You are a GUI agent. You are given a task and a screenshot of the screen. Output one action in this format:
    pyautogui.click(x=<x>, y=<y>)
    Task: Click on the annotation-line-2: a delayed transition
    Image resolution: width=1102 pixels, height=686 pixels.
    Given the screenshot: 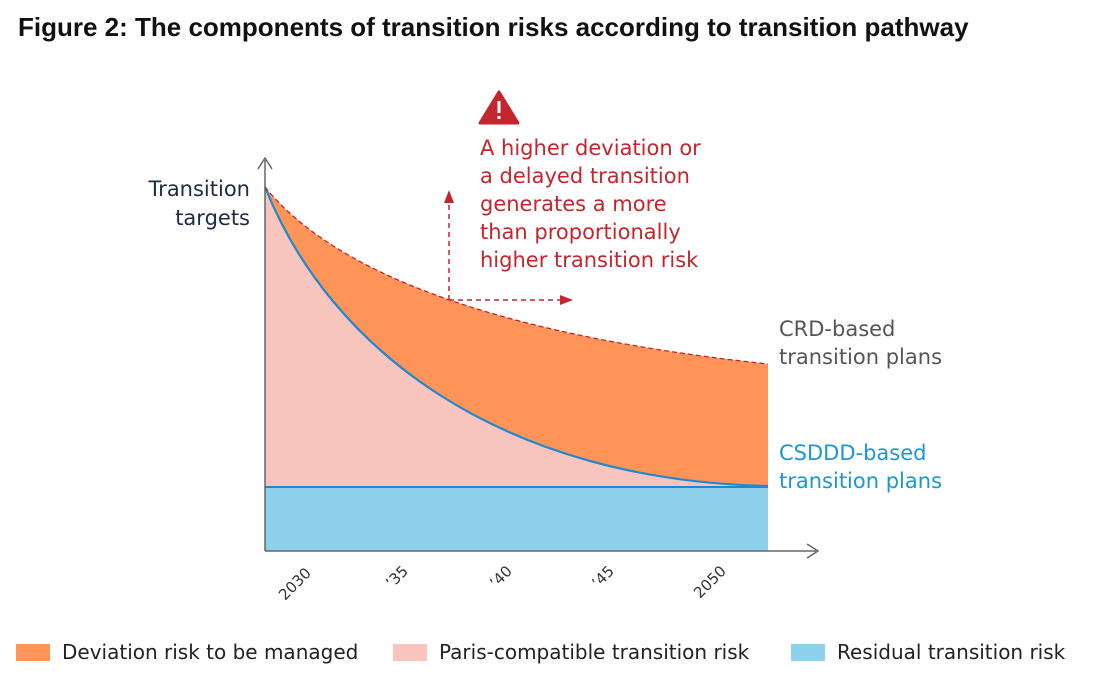 What is the action you would take?
    pyautogui.click(x=585, y=176)
    